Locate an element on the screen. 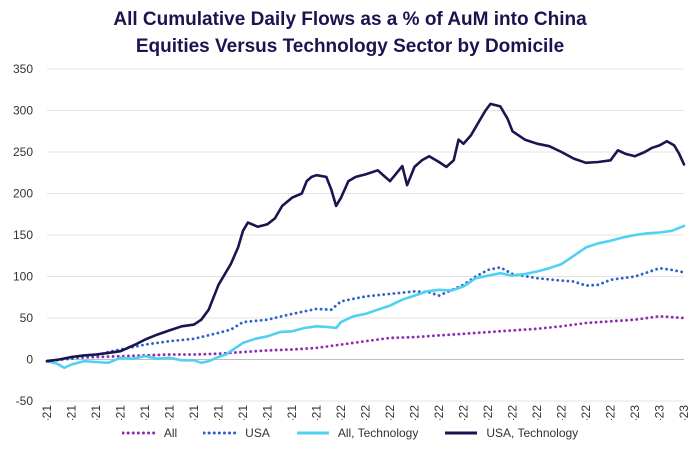  x-tick-label: Dec-21 is located at coordinates (317, 412).